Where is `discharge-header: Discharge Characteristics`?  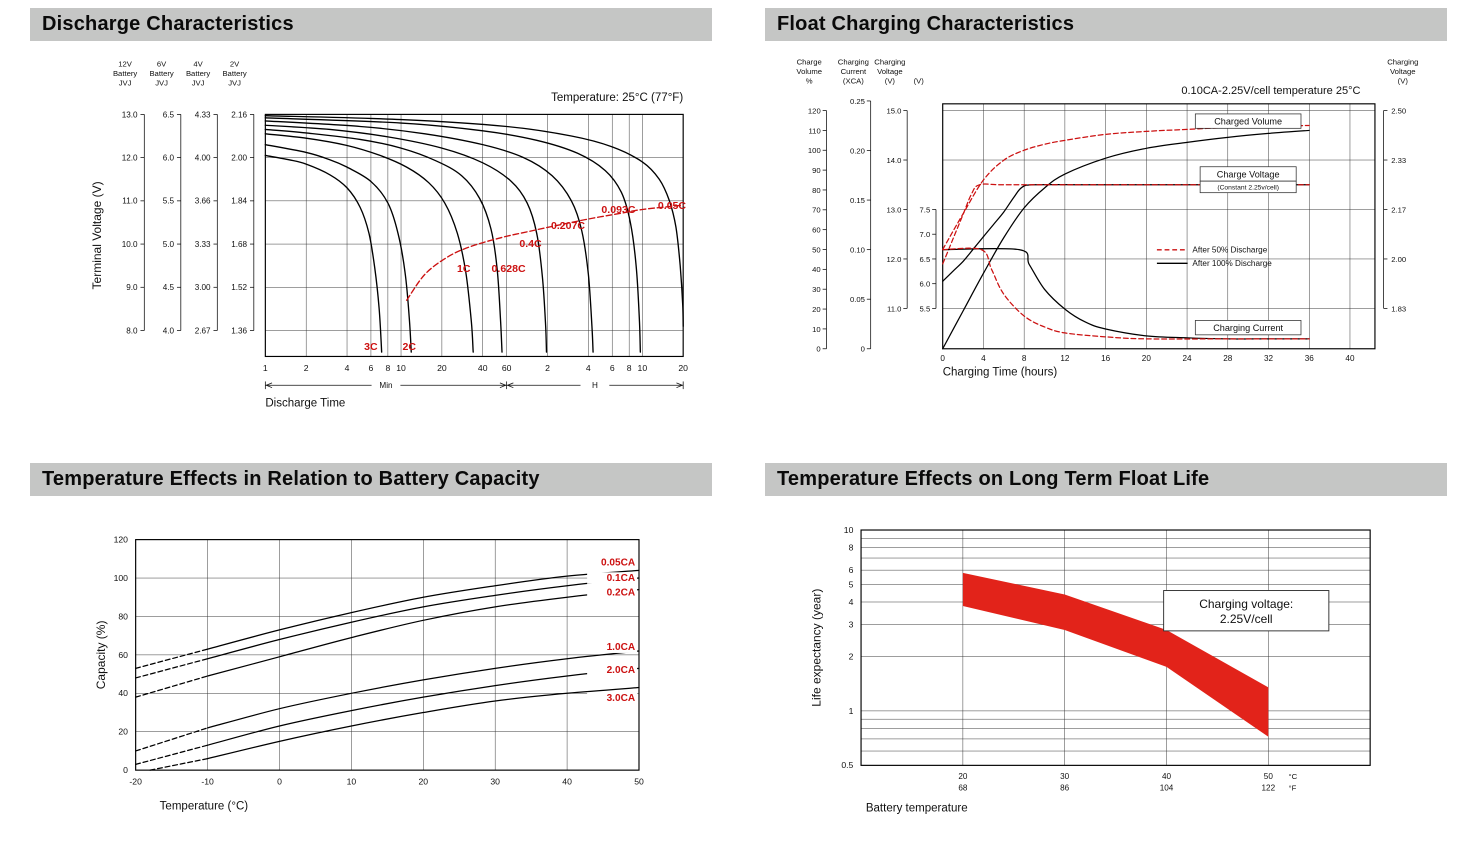
discharge-header: Discharge Characteristics is located at coordinates (371, 24).